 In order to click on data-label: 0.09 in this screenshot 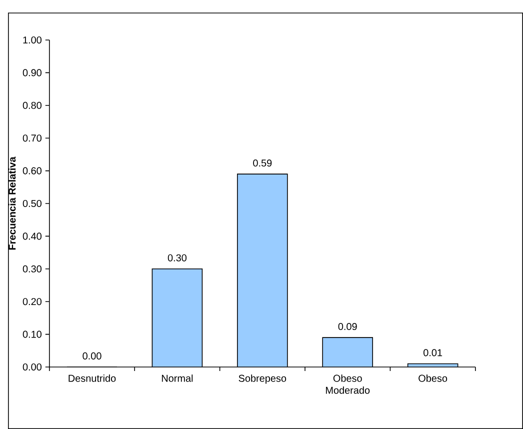, I will do `click(347, 326)`.